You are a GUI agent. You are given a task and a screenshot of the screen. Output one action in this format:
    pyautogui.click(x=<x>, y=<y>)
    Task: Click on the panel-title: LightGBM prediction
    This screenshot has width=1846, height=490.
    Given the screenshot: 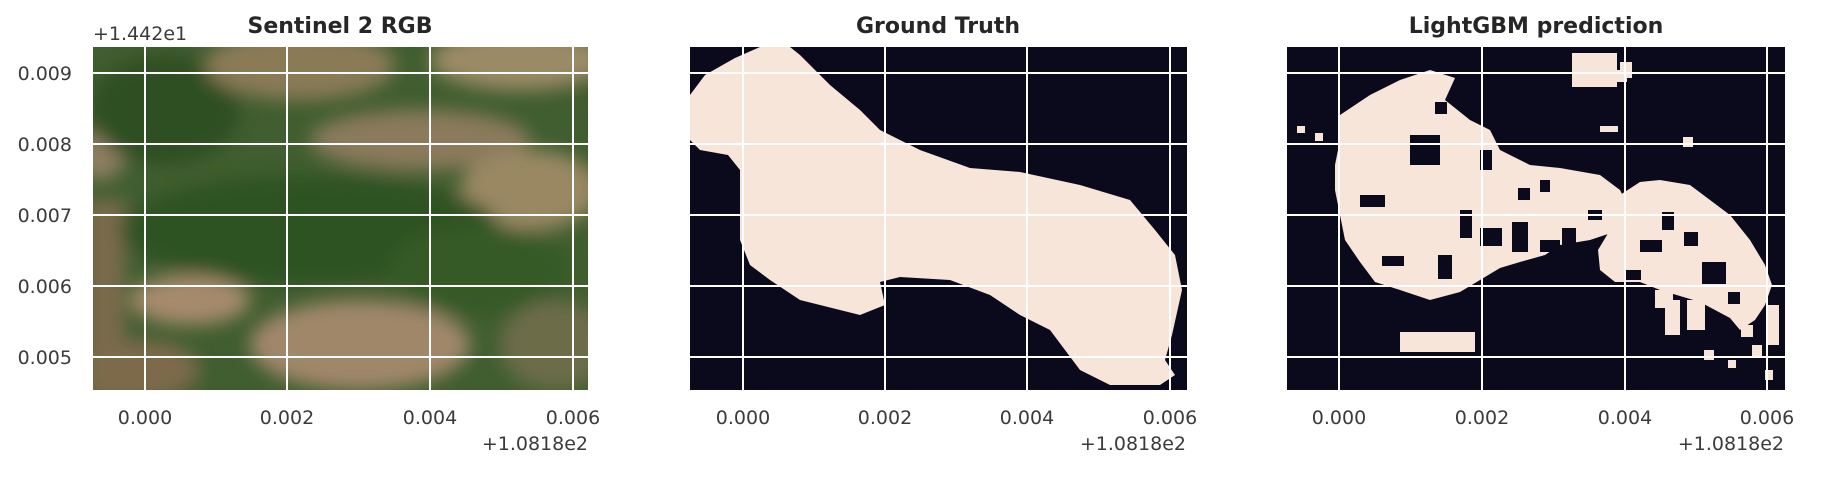 What is the action you would take?
    pyautogui.click(x=1536, y=26)
    